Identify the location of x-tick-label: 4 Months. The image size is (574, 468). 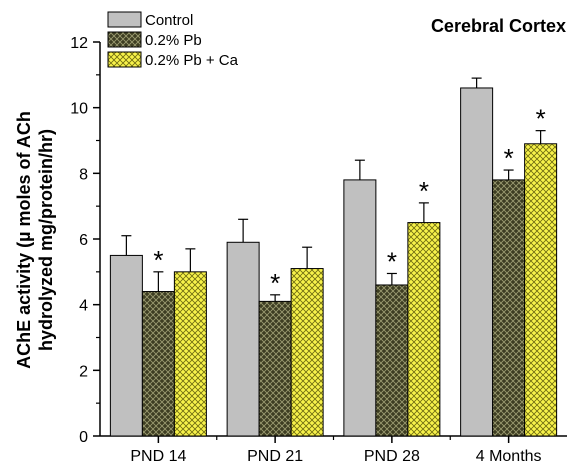
(509, 456).